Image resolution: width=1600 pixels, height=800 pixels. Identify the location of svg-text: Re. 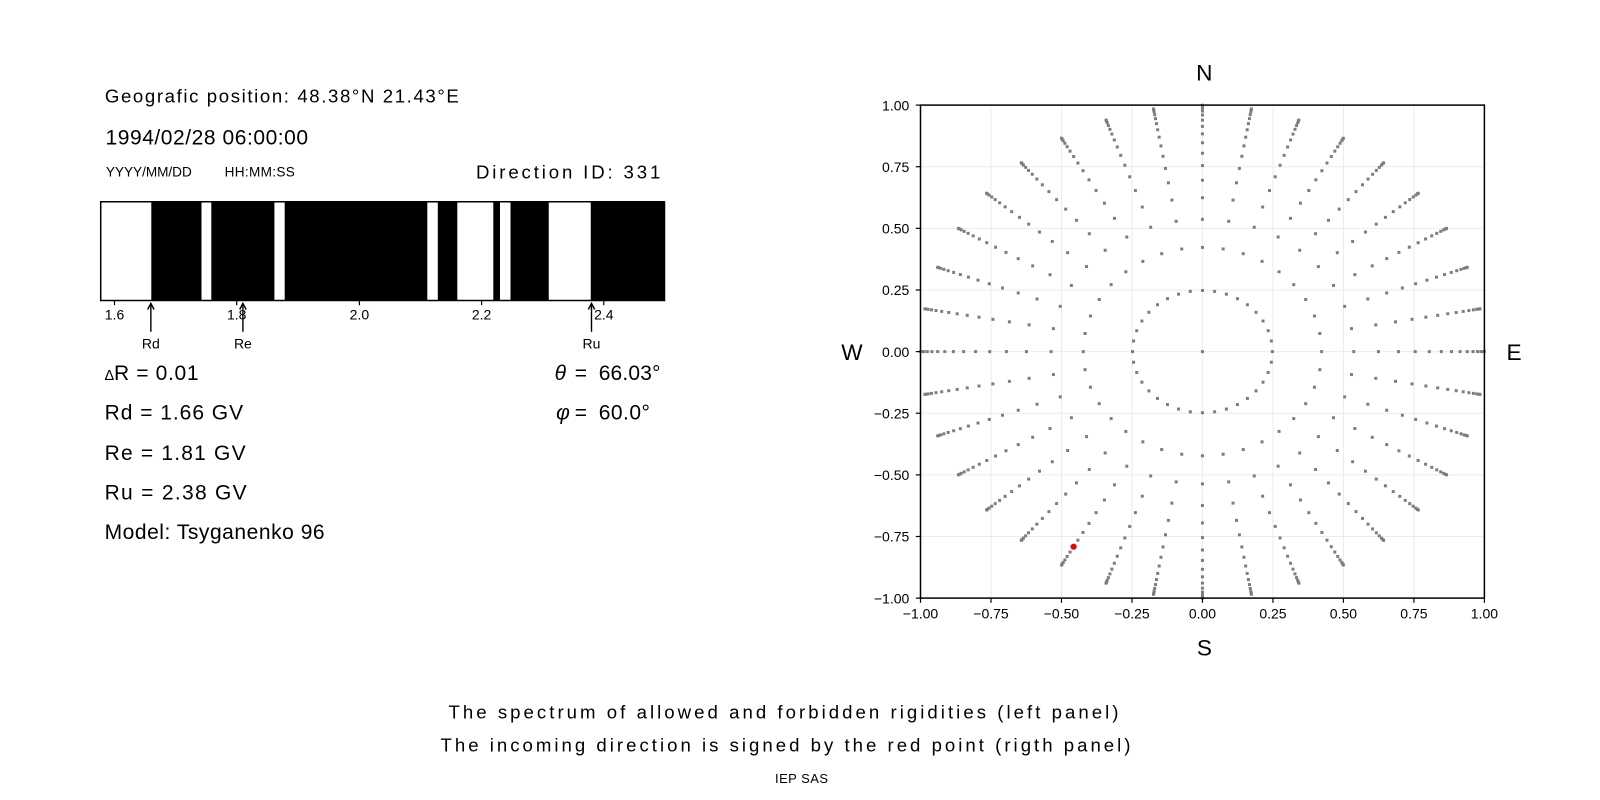
(243, 343).